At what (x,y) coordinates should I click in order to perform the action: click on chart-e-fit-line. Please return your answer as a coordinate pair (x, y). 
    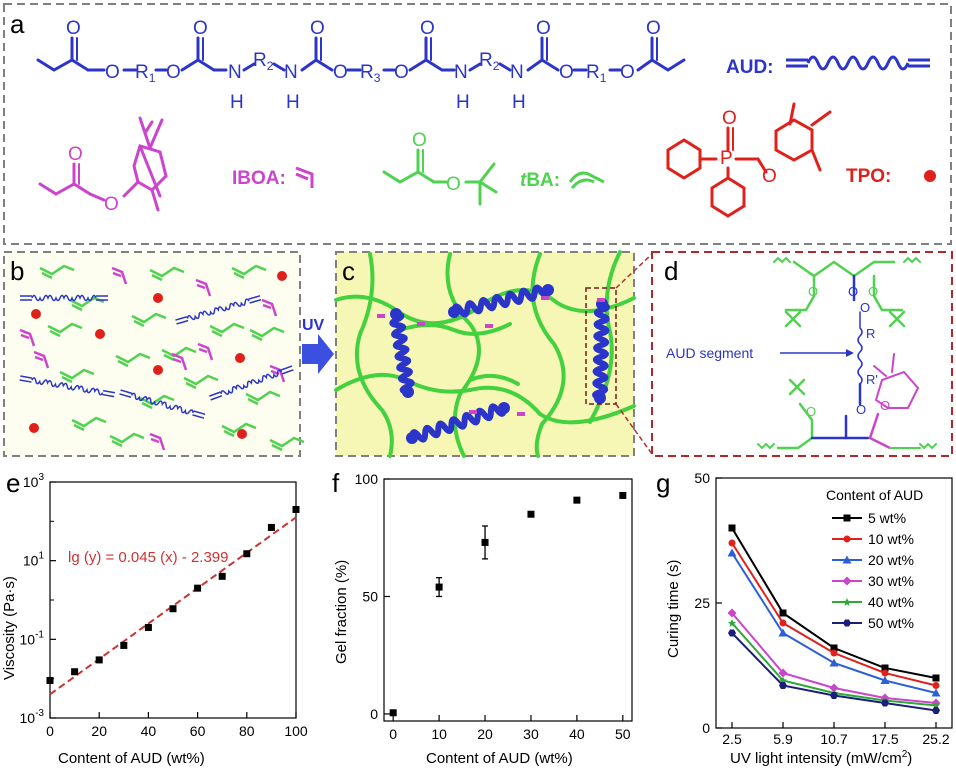
    Looking at the image, I should click on (173, 606).